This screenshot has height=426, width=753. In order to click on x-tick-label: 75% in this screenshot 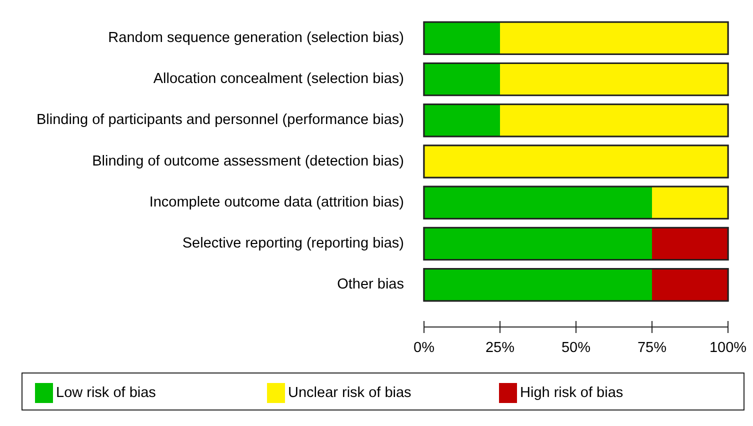, I will do `click(652, 348)`.